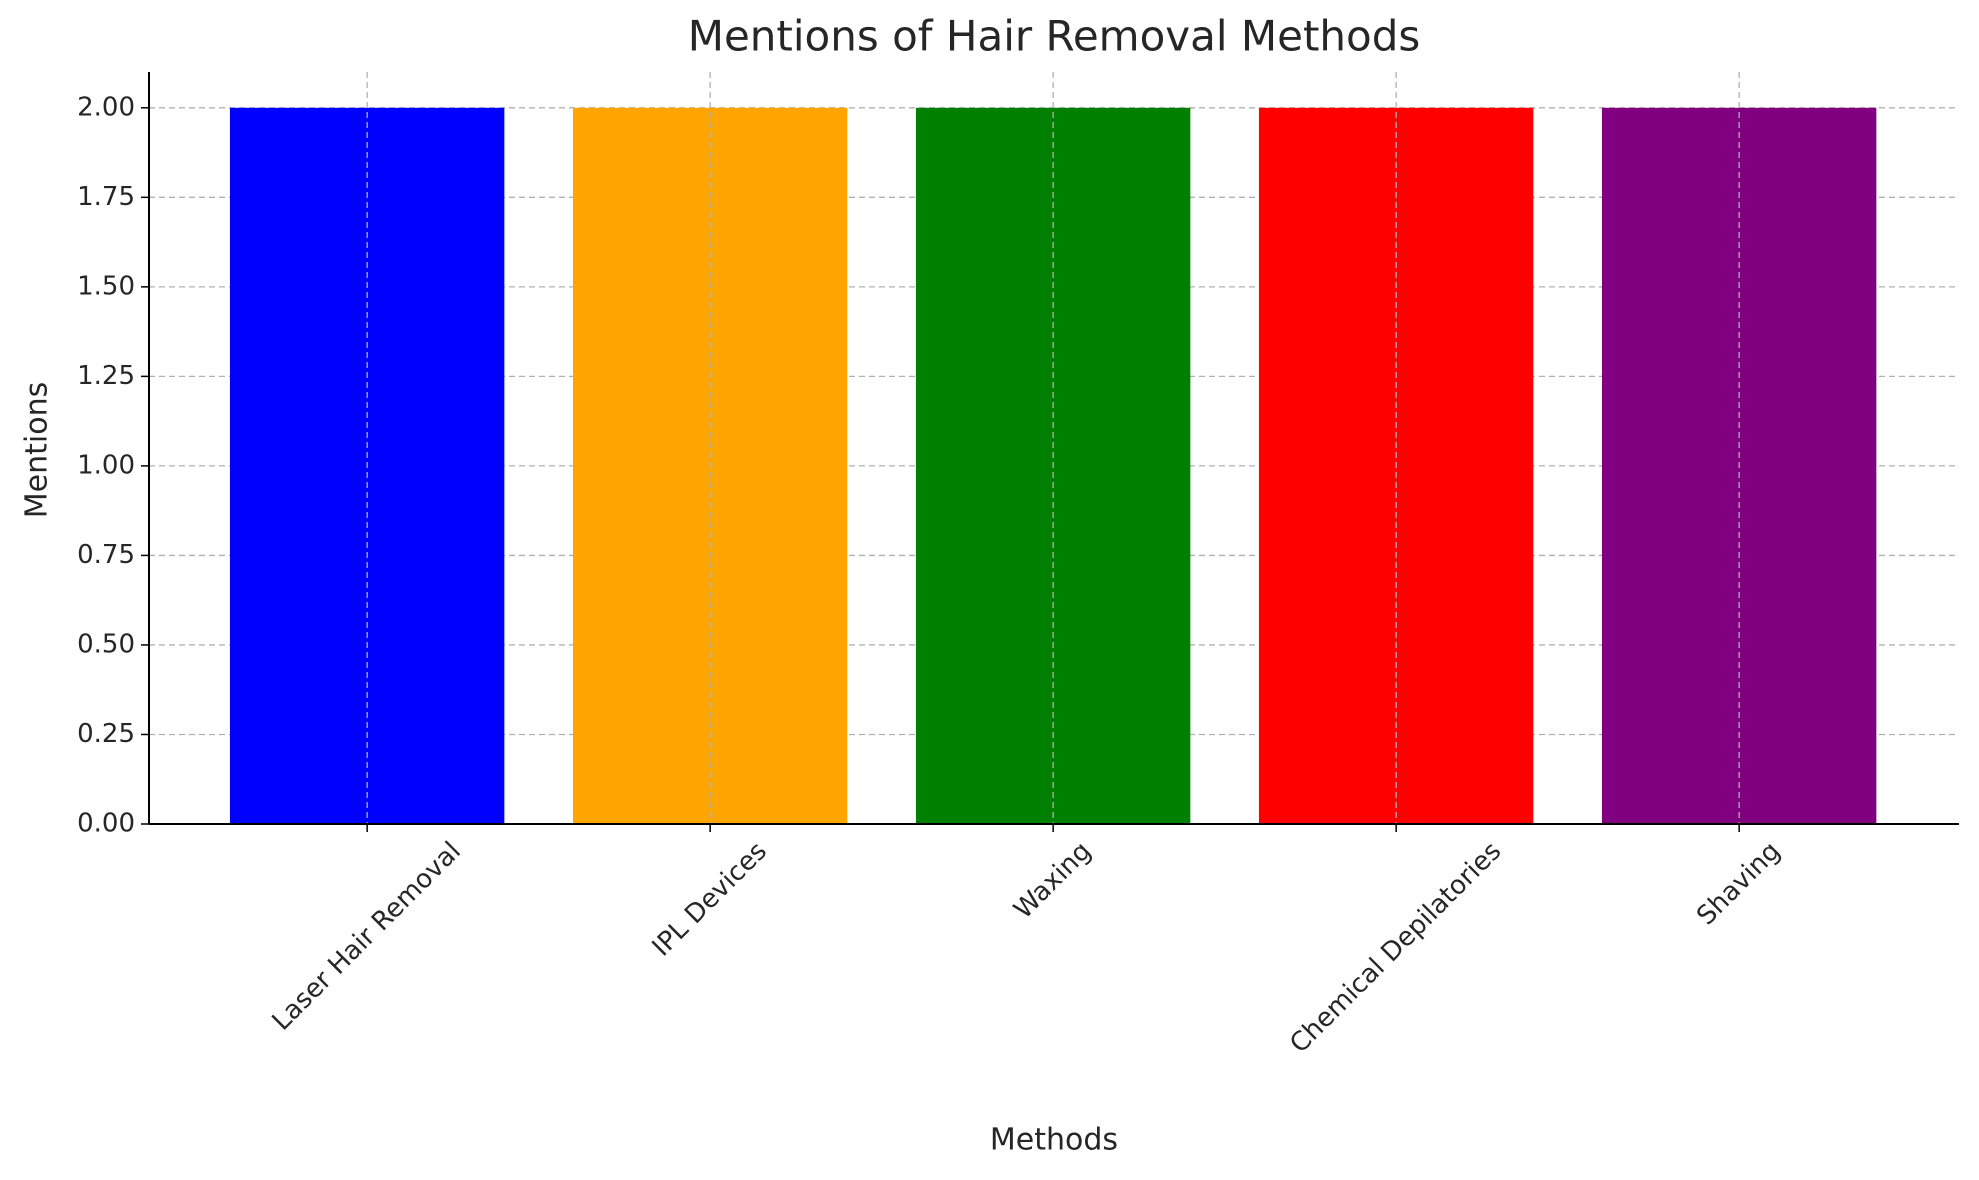 The image size is (1979, 1180). What do you see at coordinates (106, 644) in the screenshot?
I see `y-tick-label: 0.50` at bounding box center [106, 644].